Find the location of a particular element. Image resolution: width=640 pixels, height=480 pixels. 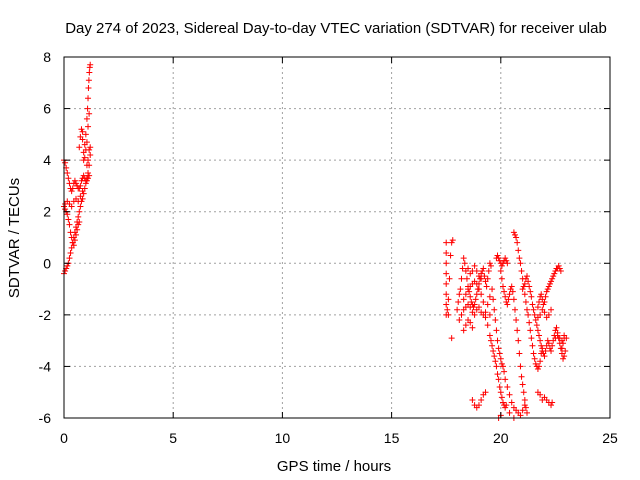

x-axis-title: GPS time / hours is located at coordinates (334, 466).